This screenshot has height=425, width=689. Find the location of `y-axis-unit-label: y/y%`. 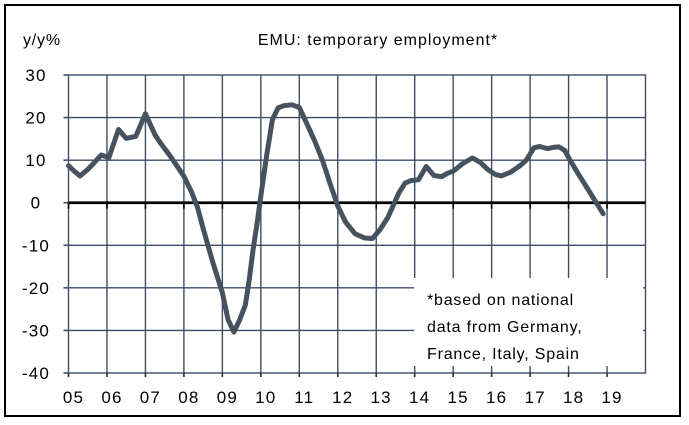

y-axis-unit-label: y/y% is located at coordinates (42, 40).